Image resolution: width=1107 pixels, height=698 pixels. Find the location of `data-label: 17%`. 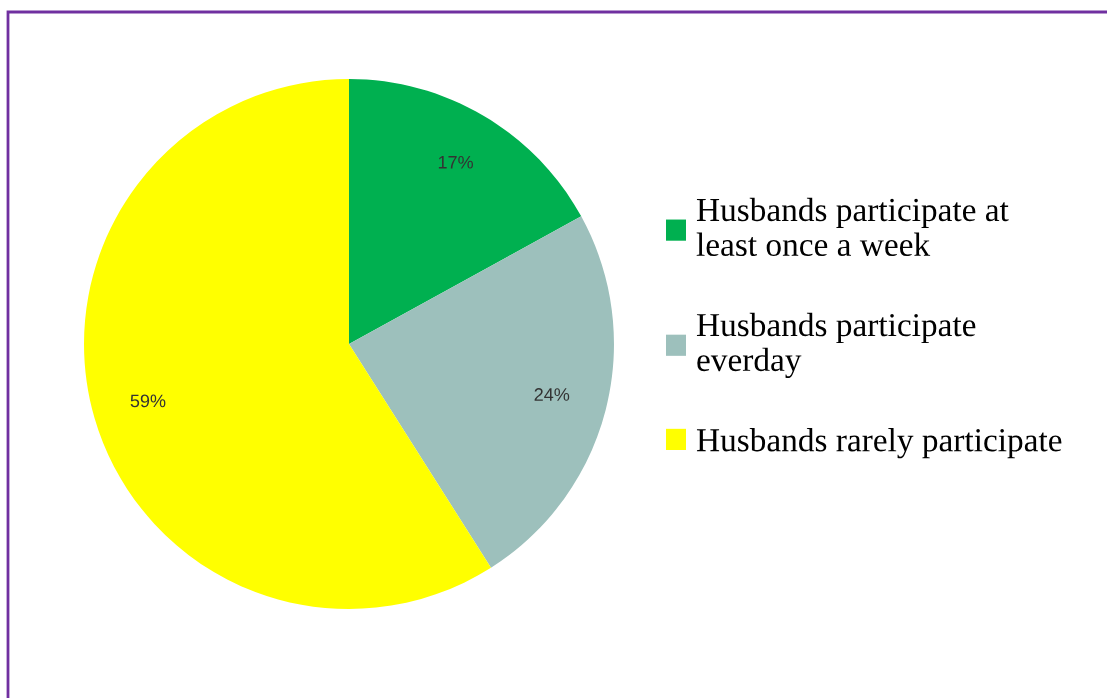

data-label: 17% is located at coordinates (455, 162).